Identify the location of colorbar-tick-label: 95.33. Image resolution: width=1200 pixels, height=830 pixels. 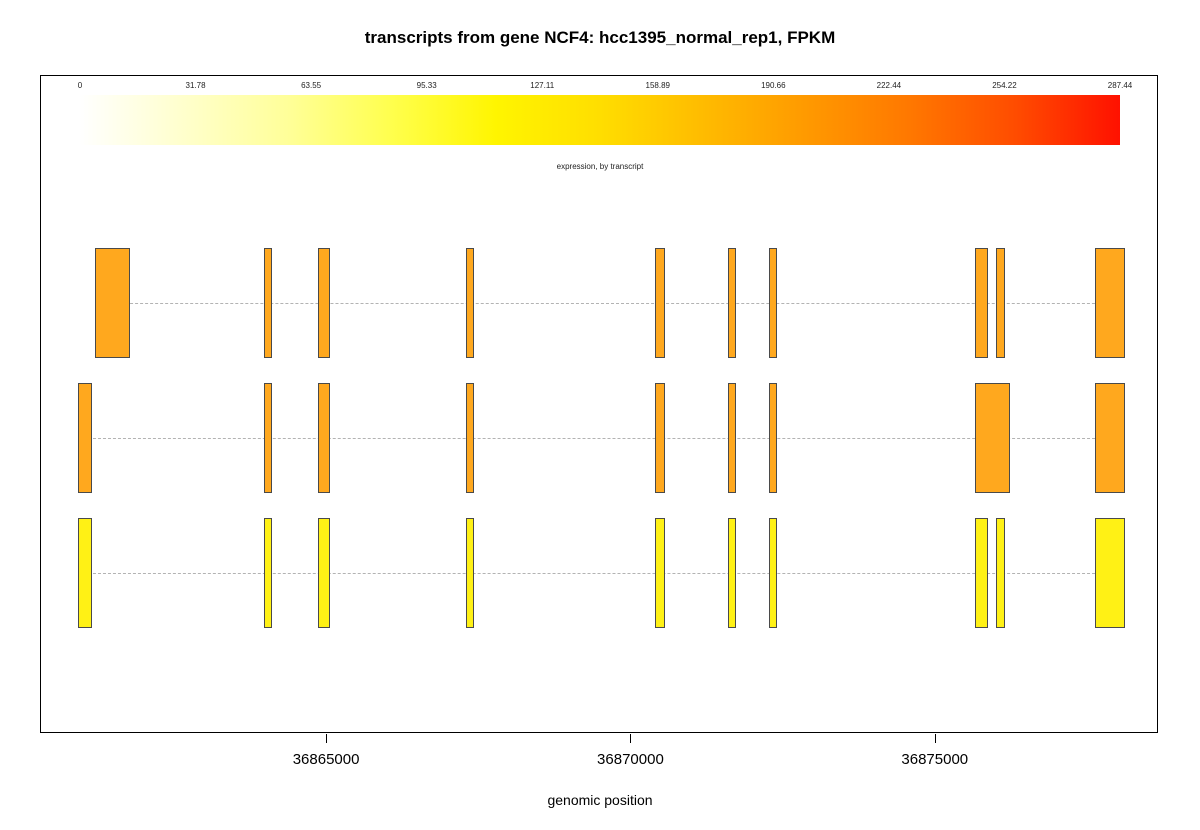
(426, 85).